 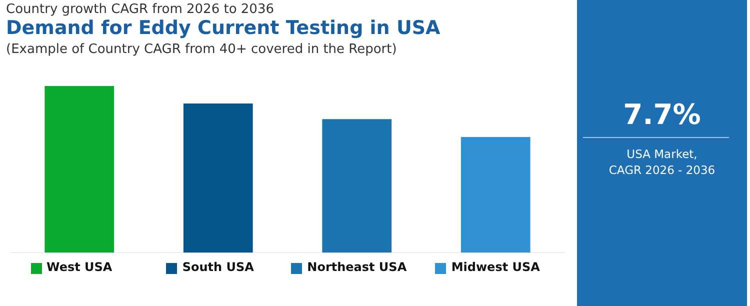 What do you see at coordinates (218, 267) in the screenshot?
I see `x-tick-label: South USA` at bounding box center [218, 267].